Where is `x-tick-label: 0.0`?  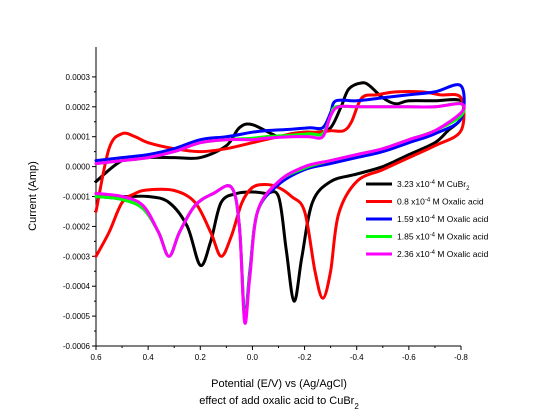
x-tick-label: 0.0 is located at coordinates (253, 357).